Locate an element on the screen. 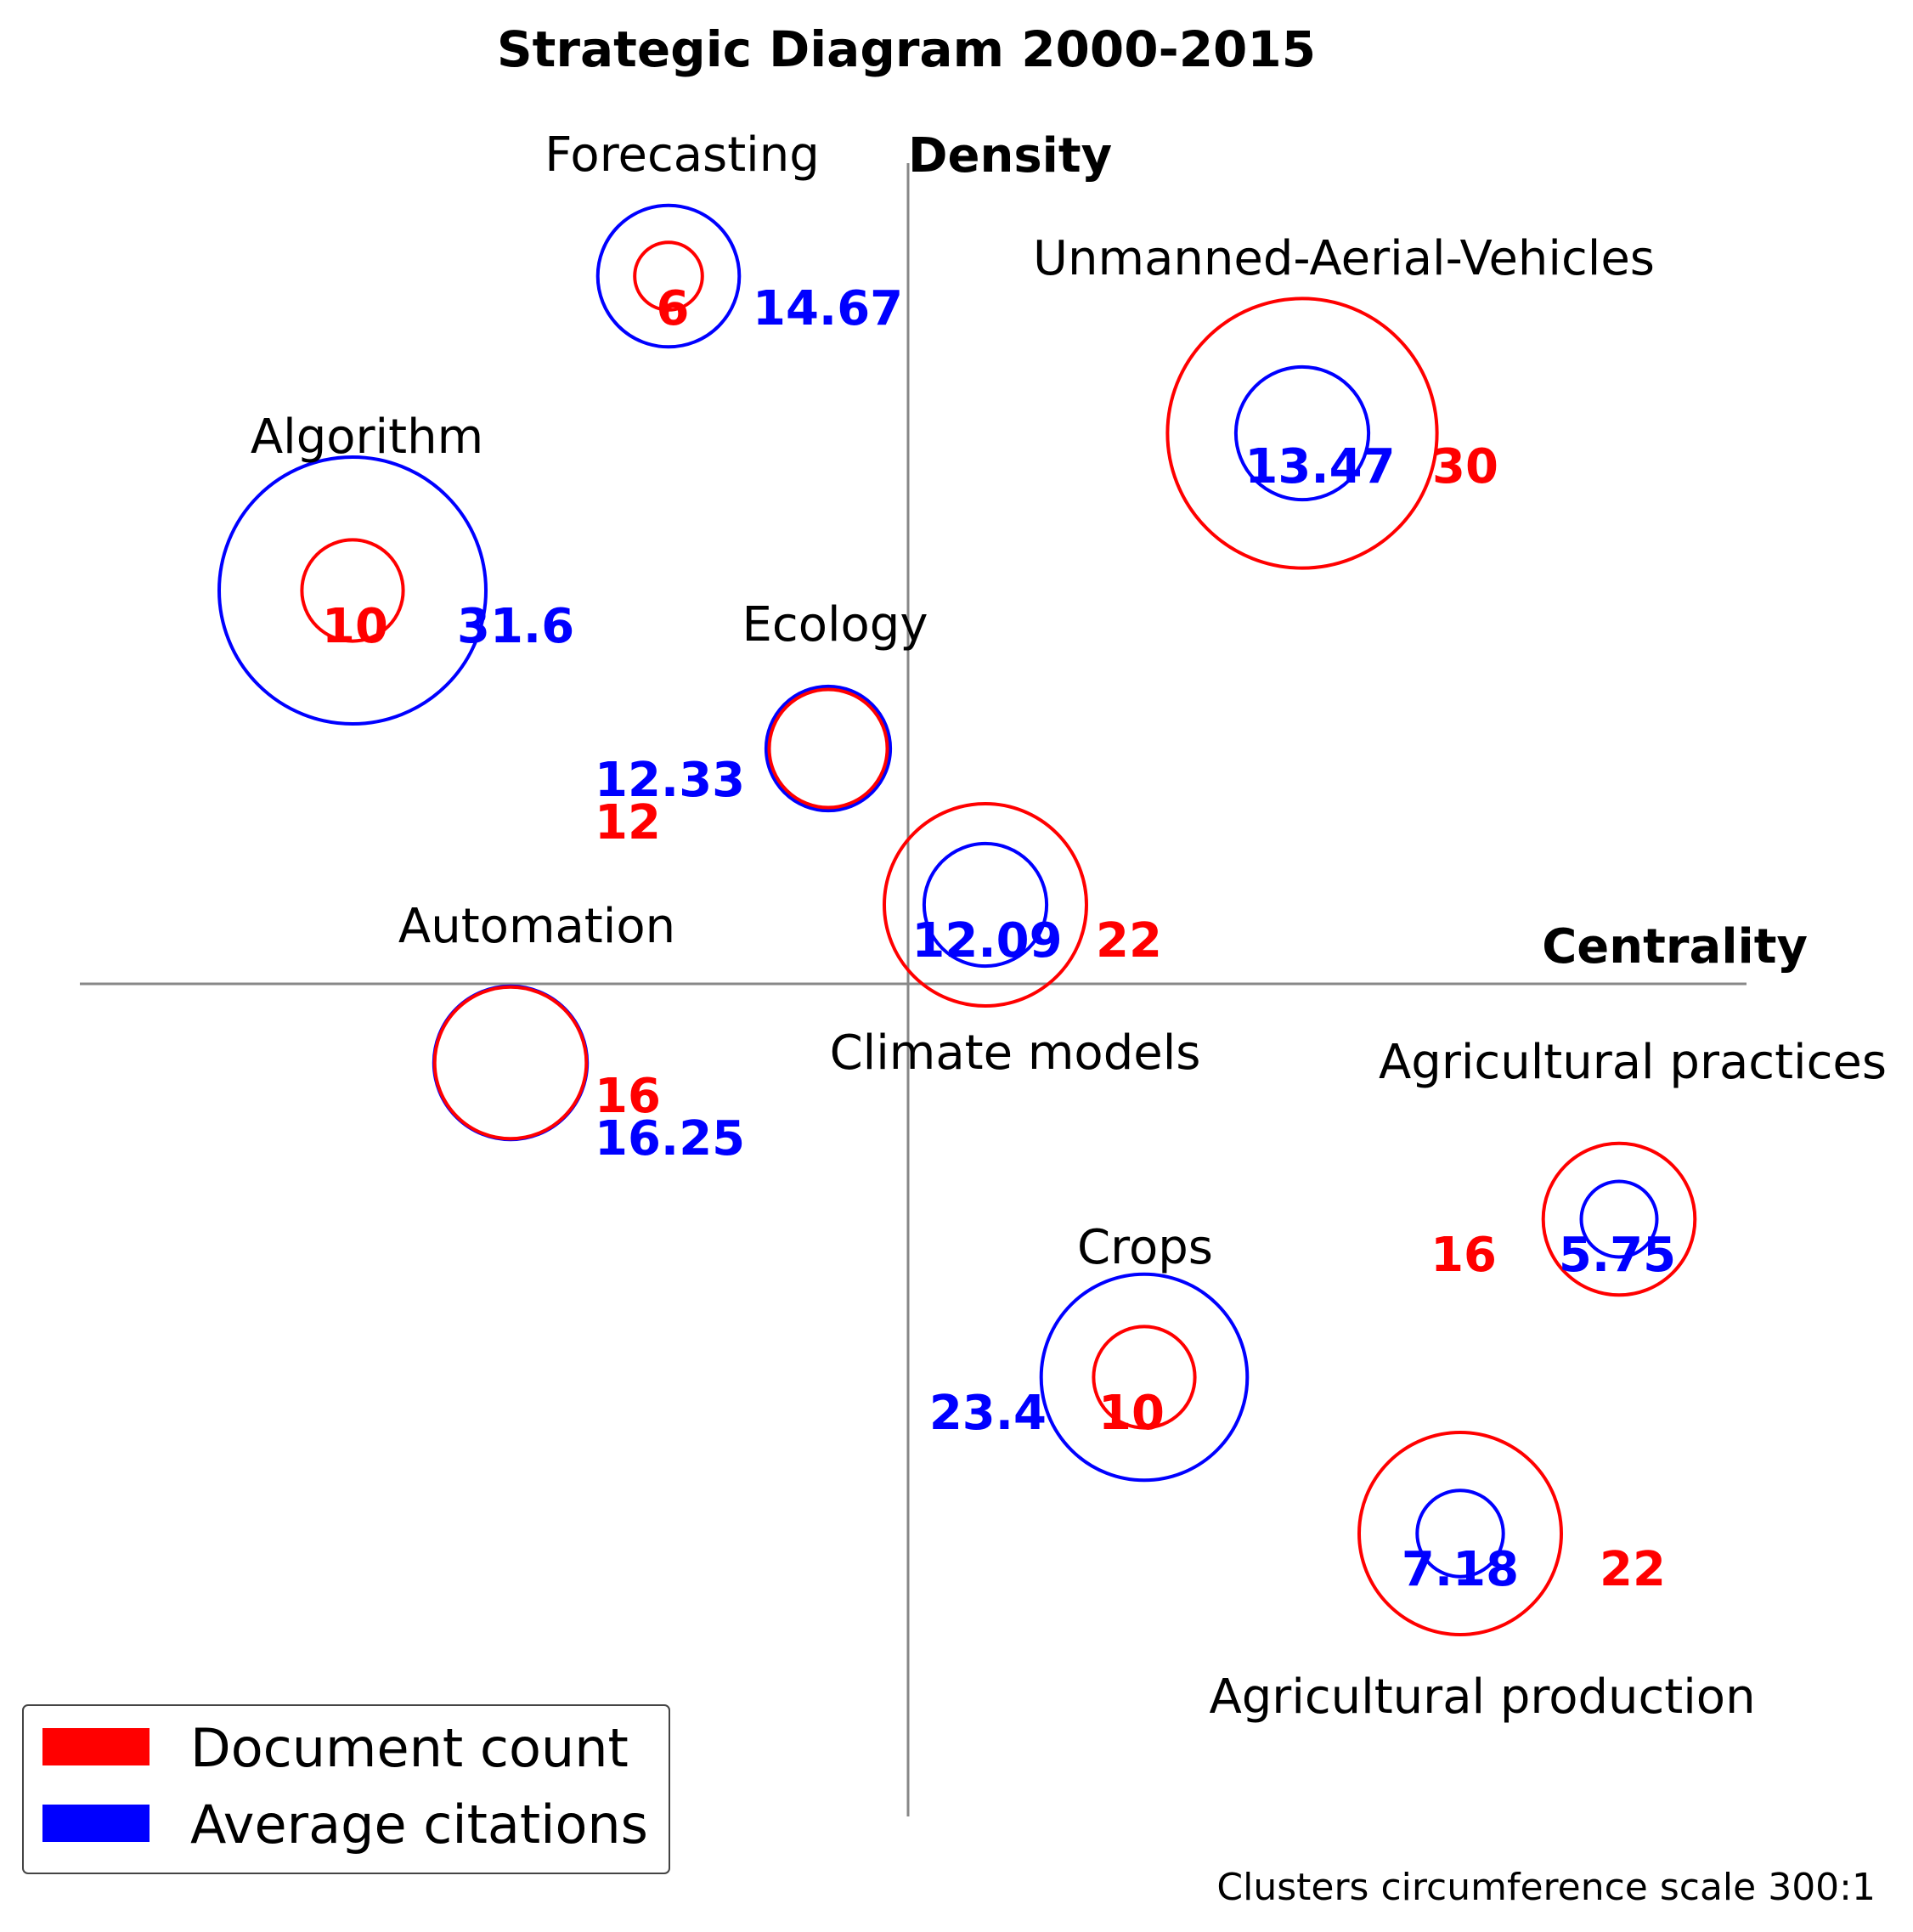 The width and height of the screenshot is (1913, 1932). citations-value-forecasting: 14.67 is located at coordinates (828, 308).